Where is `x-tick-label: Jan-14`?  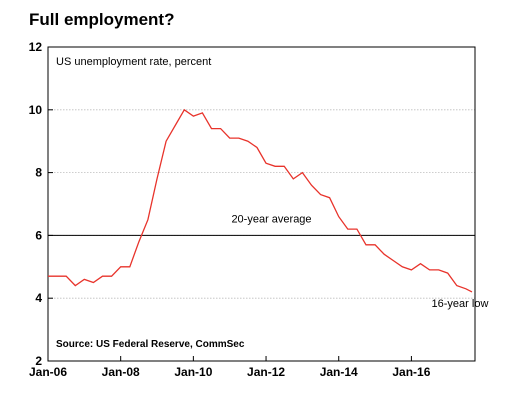 x-tick-label: Jan-14 is located at coordinates (339, 372).